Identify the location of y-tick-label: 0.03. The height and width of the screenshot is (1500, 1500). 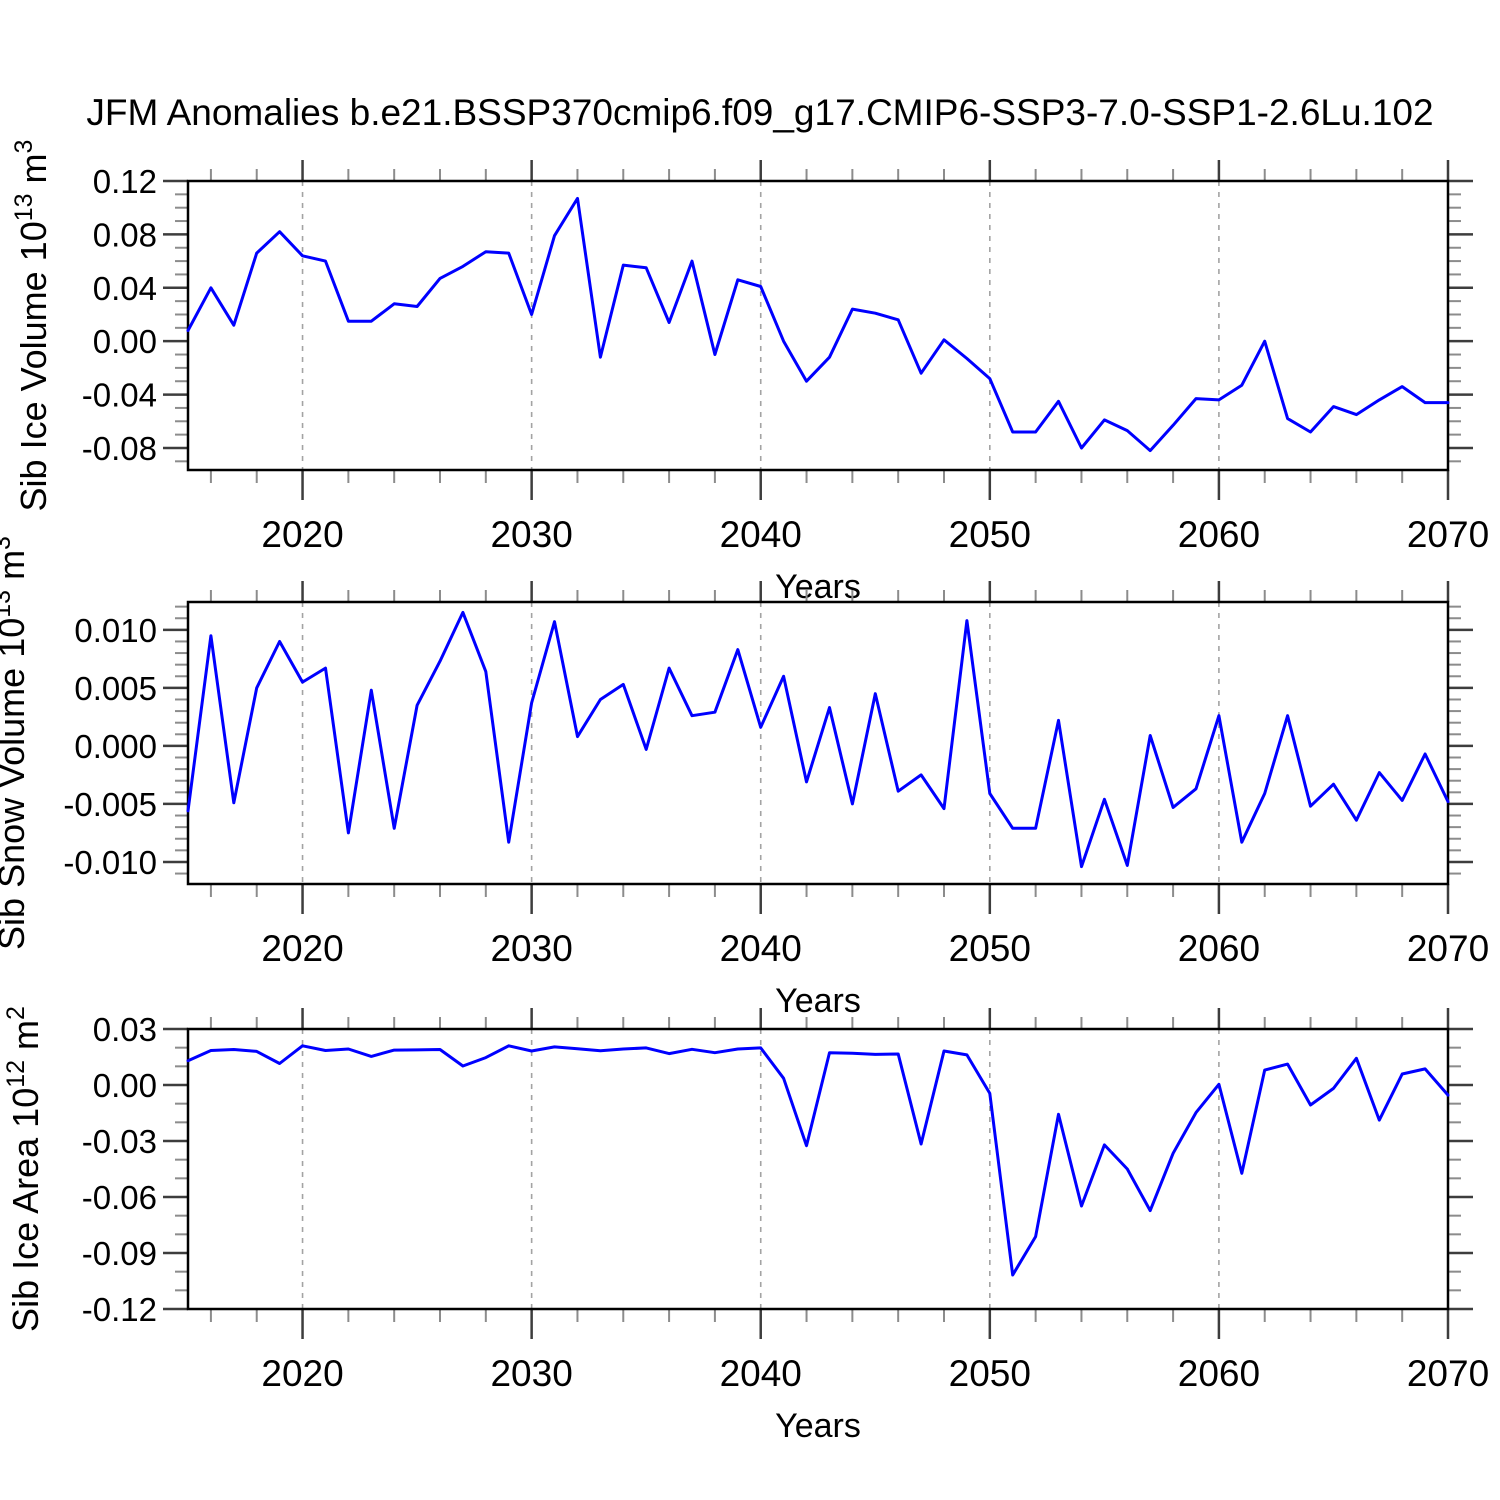
(125, 1029).